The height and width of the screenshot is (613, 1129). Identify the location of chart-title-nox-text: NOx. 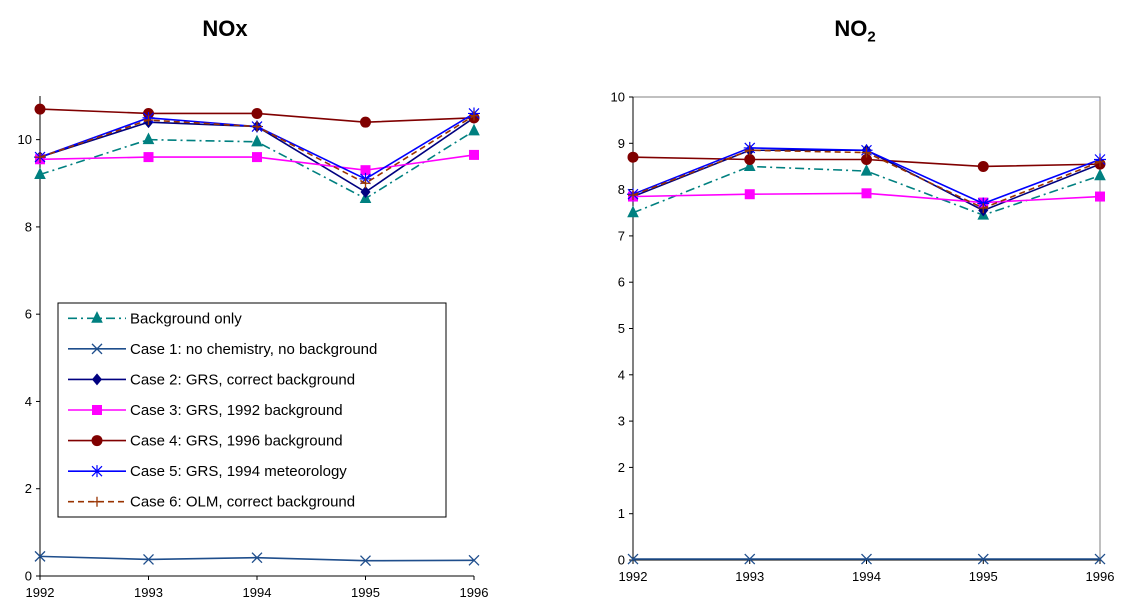
(225, 28).